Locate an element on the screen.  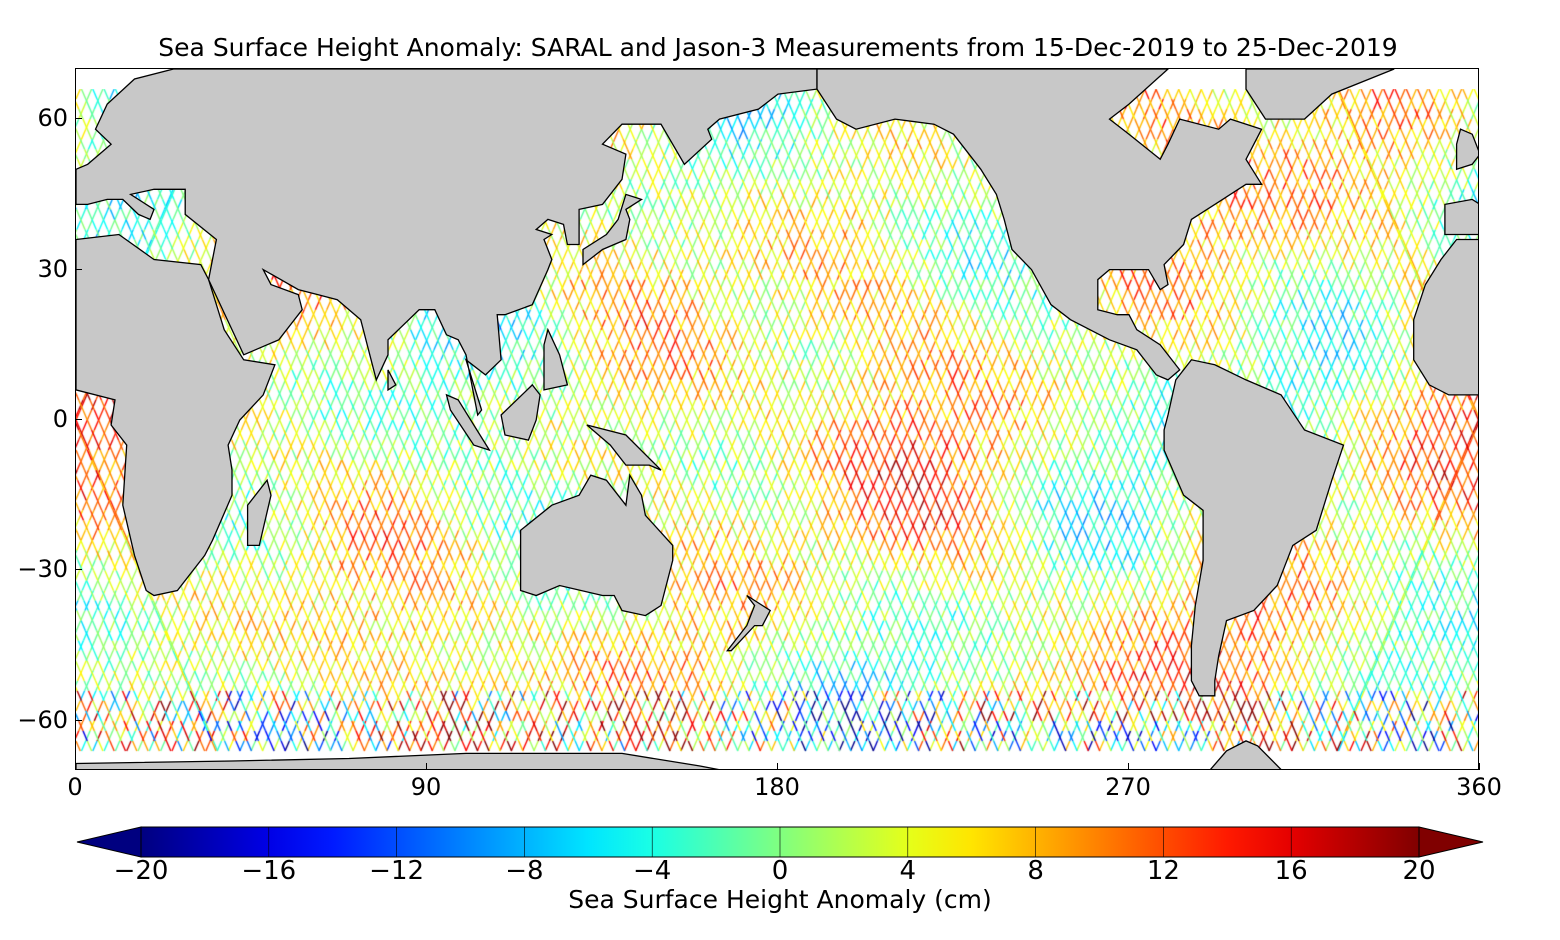
land-new-zealand is located at coordinates (748, 623).